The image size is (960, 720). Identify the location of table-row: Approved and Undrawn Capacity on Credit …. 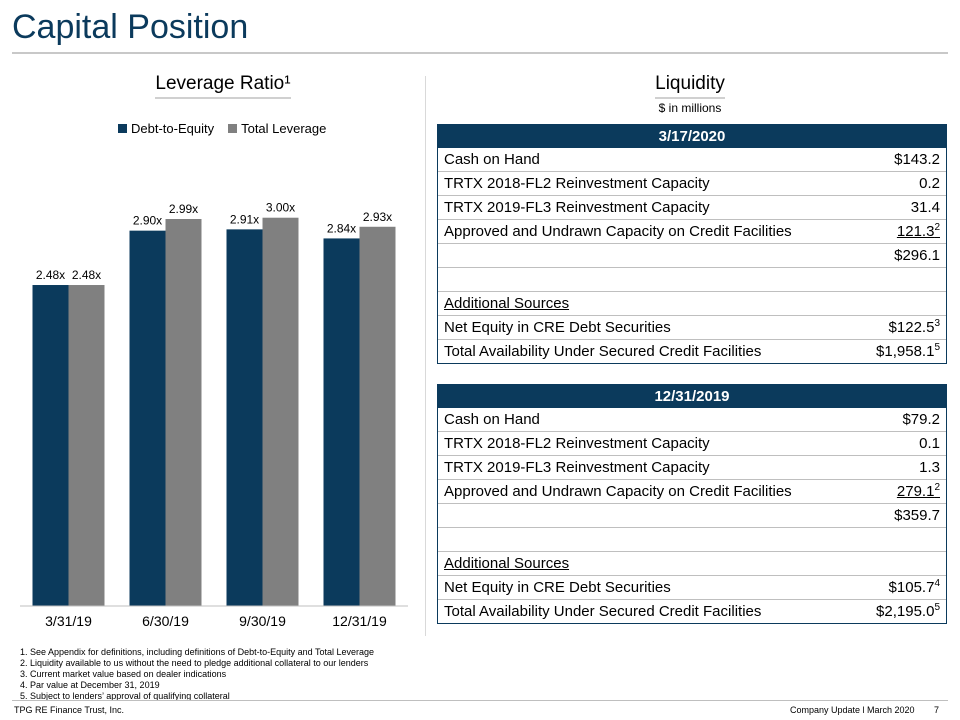
(692, 231).